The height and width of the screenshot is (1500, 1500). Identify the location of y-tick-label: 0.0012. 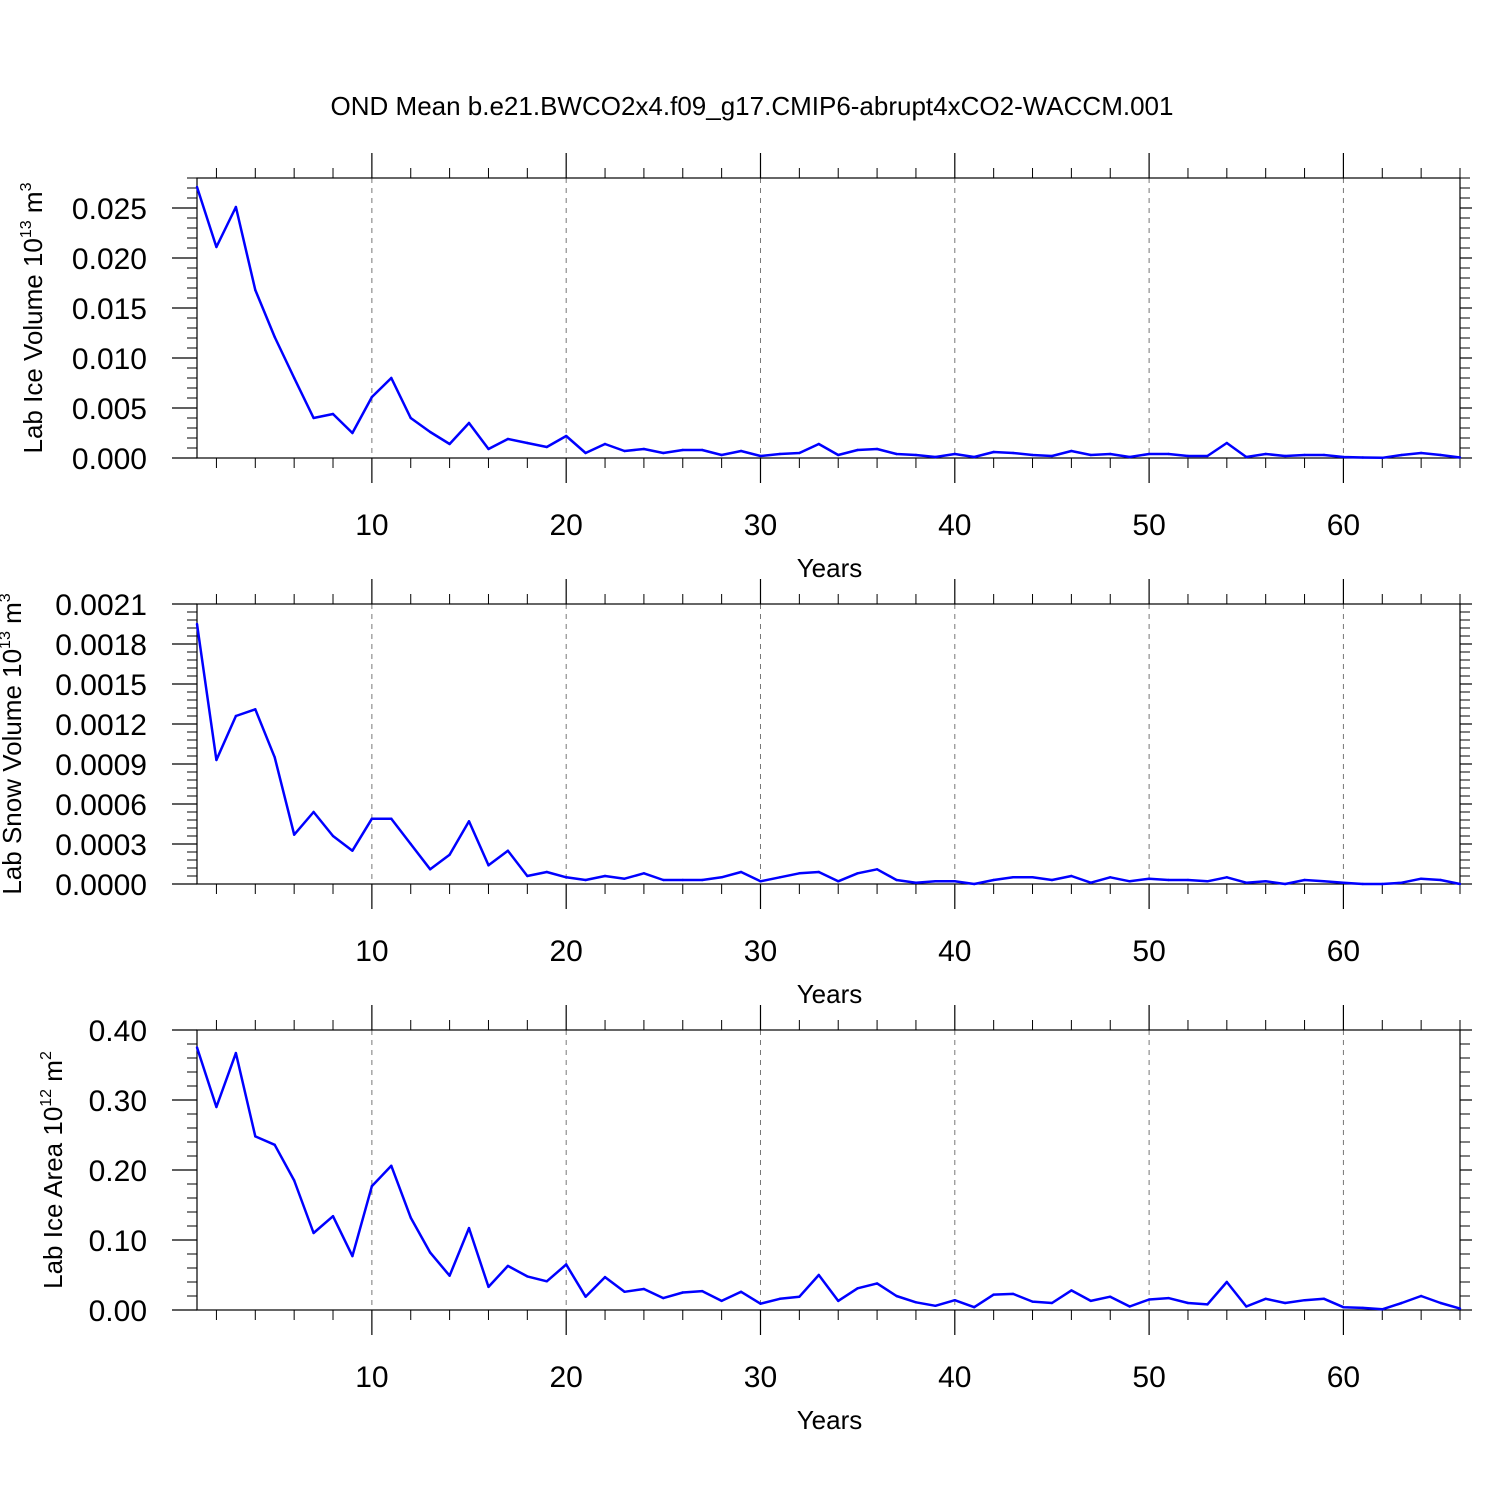
(101, 725).